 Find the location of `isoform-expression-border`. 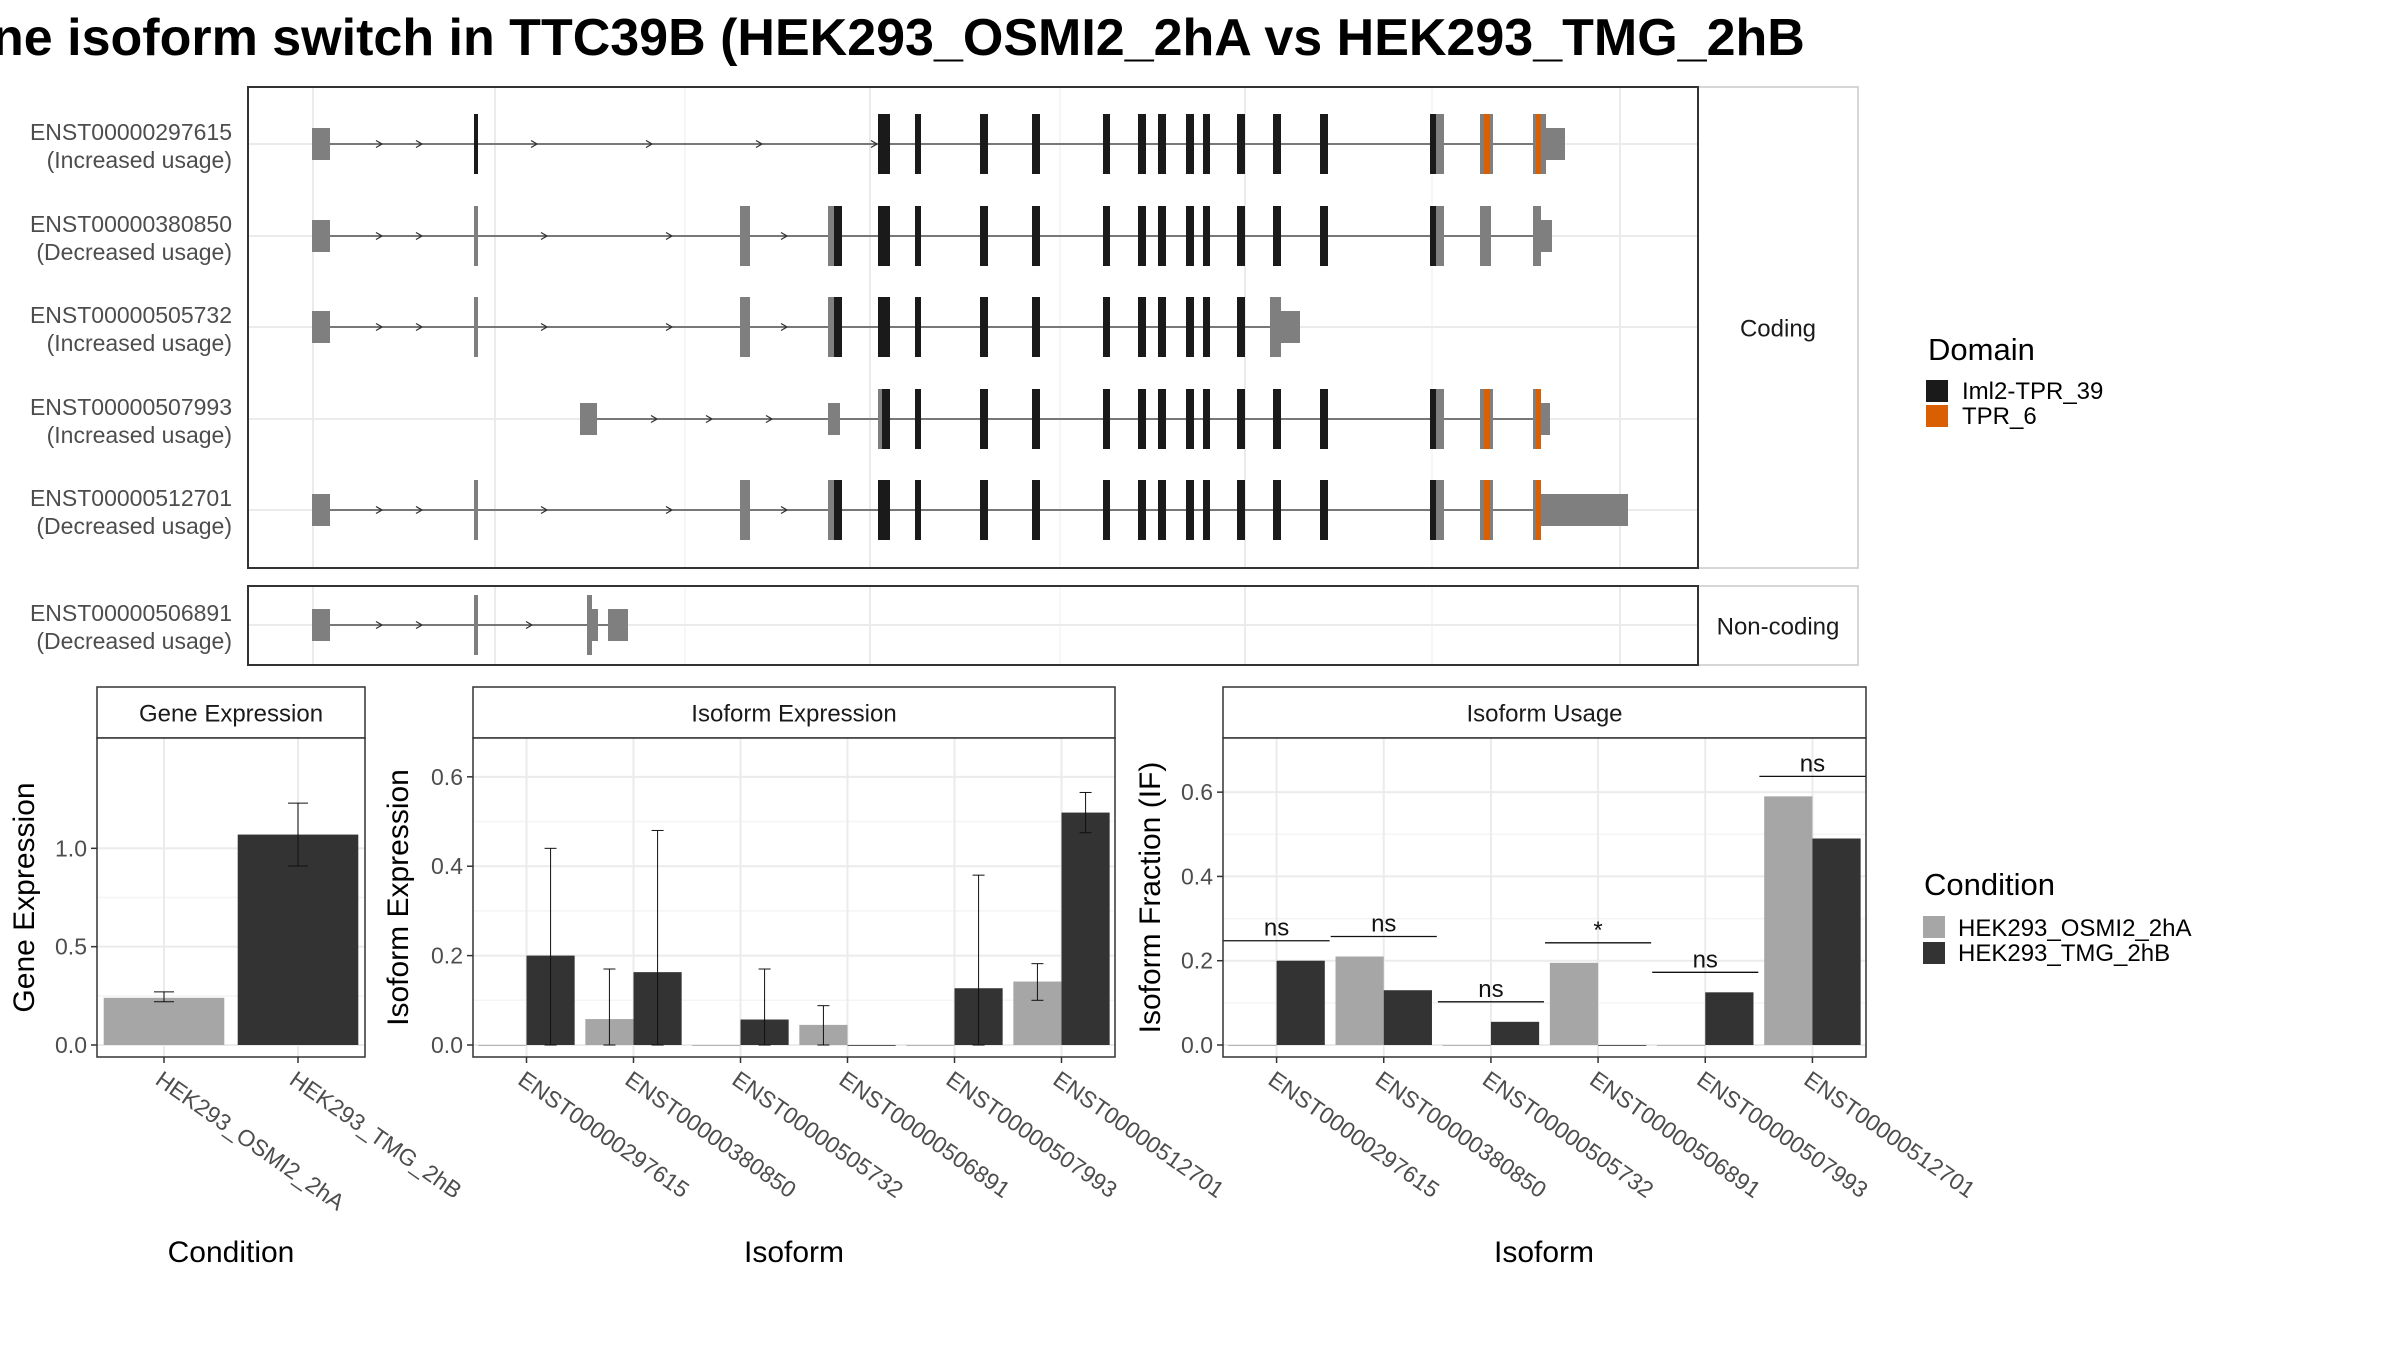

isoform-expression-border is located at coordinates (794, 897).